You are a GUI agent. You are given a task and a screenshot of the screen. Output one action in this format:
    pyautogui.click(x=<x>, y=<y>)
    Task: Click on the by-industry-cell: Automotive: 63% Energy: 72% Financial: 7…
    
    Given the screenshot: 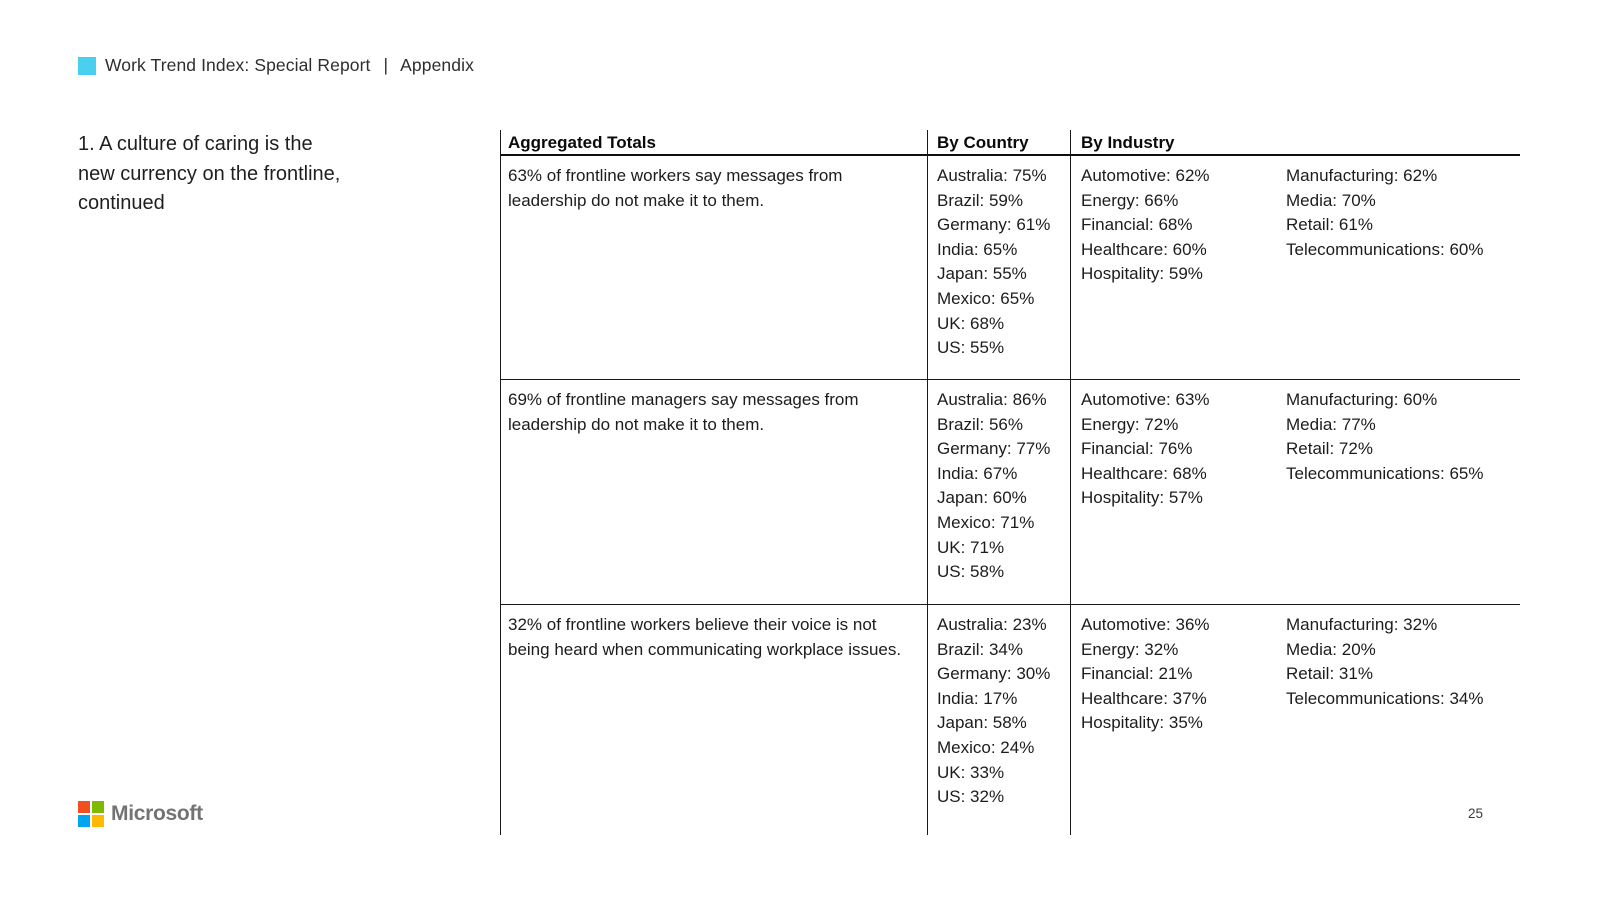 What is the action you would take?
    pyautogui.click(x=1295, y=492)
    